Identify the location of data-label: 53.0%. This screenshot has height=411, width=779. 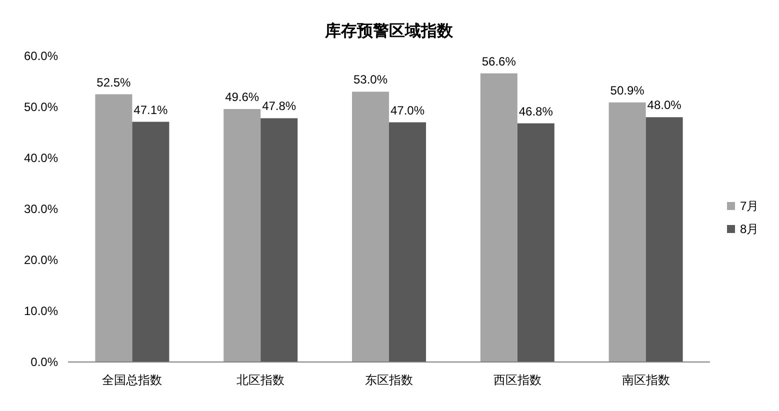
(370, 79).